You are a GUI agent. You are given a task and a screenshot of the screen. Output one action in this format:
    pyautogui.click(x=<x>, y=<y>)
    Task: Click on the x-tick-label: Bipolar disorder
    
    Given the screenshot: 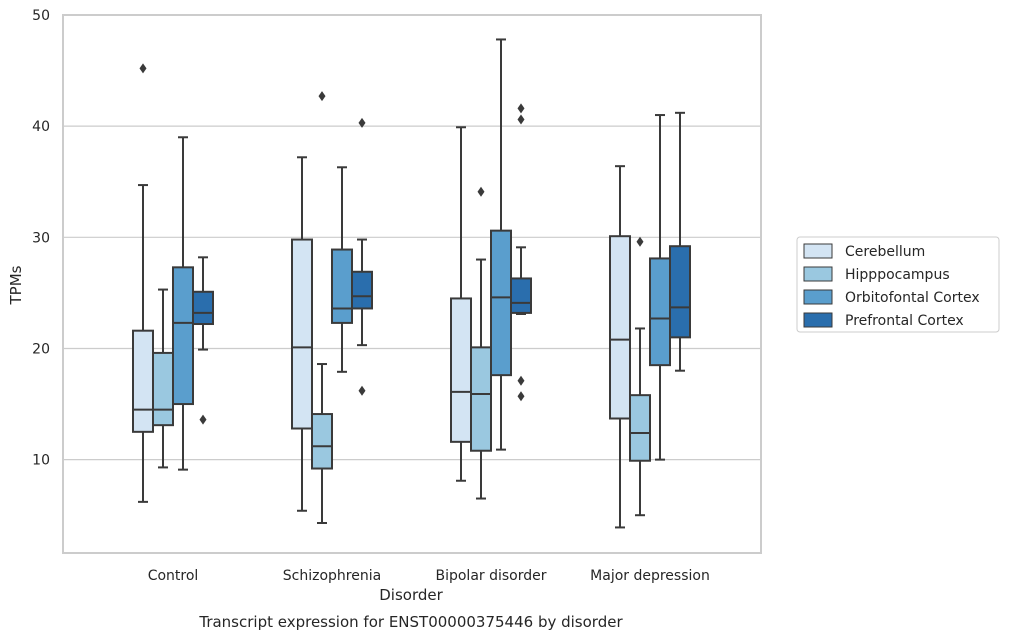 What is the action you would take?
    pyautogui.click(x=490, y=576)
    